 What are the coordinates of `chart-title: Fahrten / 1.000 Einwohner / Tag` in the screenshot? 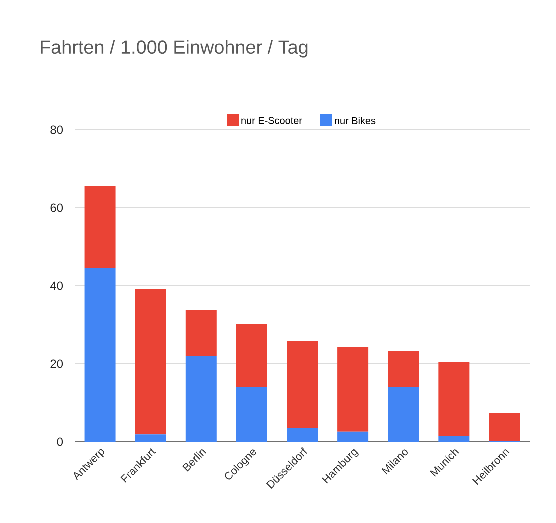 It's located at (174, 49).